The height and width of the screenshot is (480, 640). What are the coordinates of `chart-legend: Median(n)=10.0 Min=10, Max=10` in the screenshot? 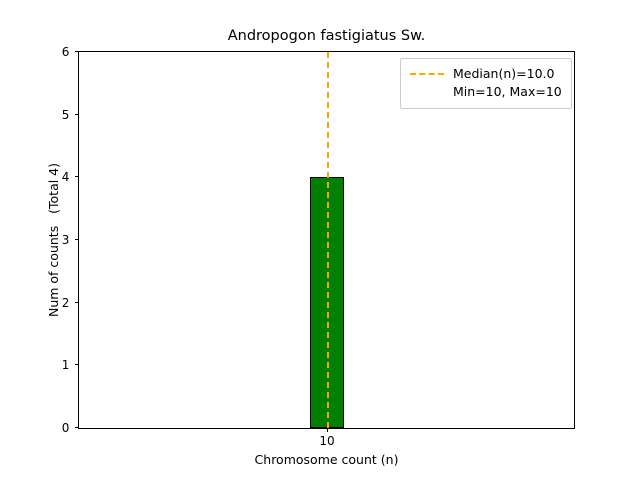 It's located at (486, 83).